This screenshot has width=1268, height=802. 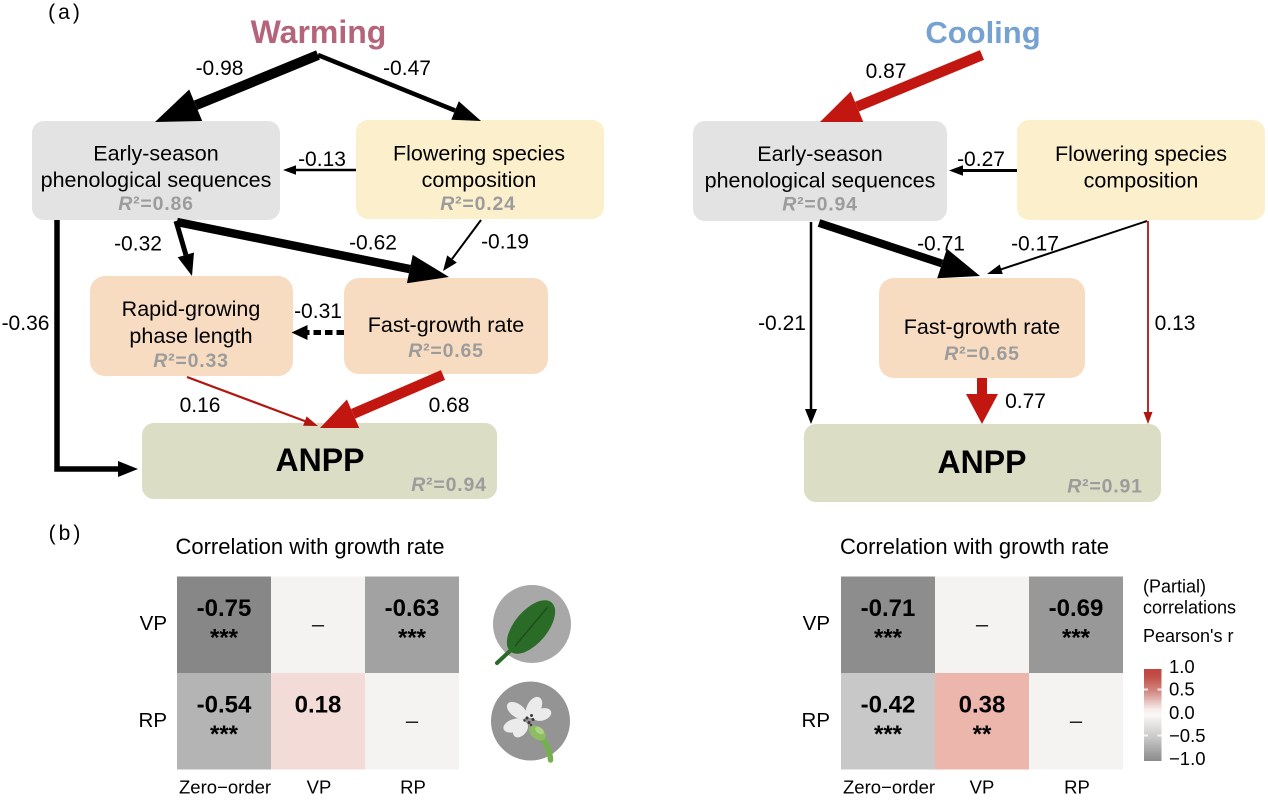 What do you see at coordinates (505, 242) in the screenshot?
I see `svg-text: -0.19` at bounding box center [505, 242].